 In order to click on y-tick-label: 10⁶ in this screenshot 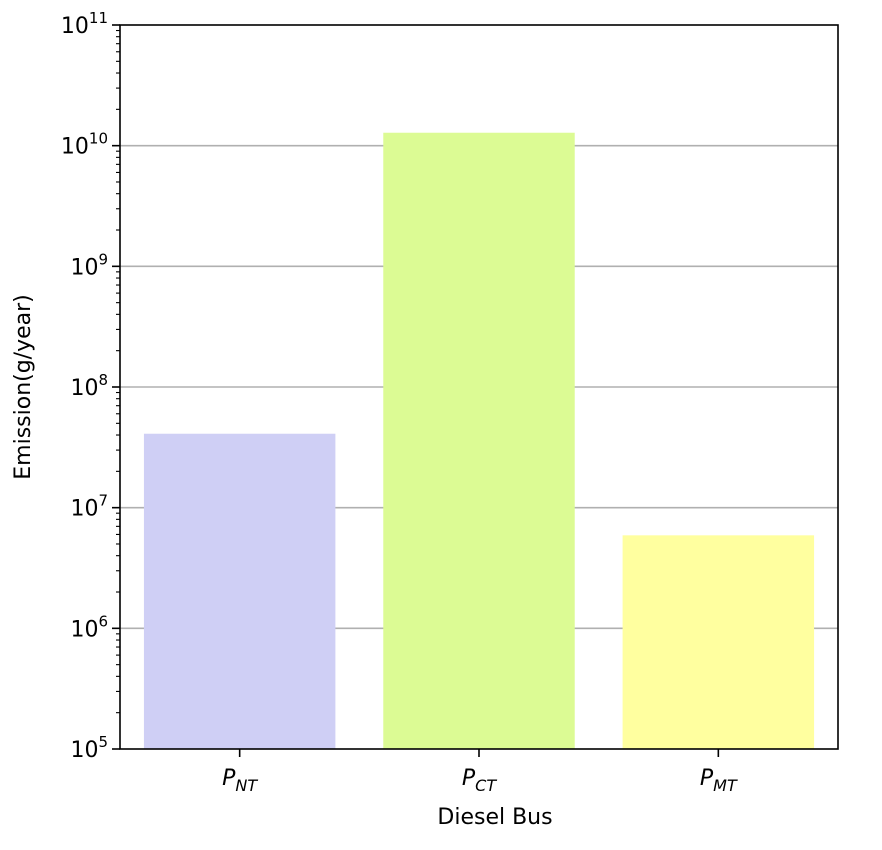, I will do `click(89, 627)`.